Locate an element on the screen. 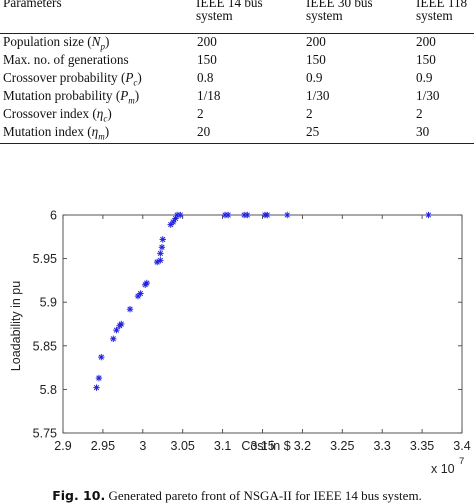 This screenshot has height=504, width=474. header-ieee14-line1: IEEE 14 bus is located at coordinates (229, 5).